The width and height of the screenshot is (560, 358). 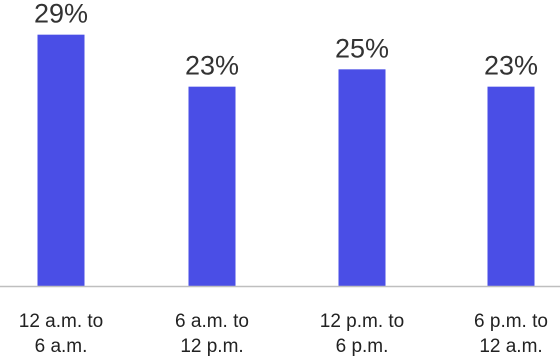 I want to click on data-label-3: 25%, so click(x=362, y=48).